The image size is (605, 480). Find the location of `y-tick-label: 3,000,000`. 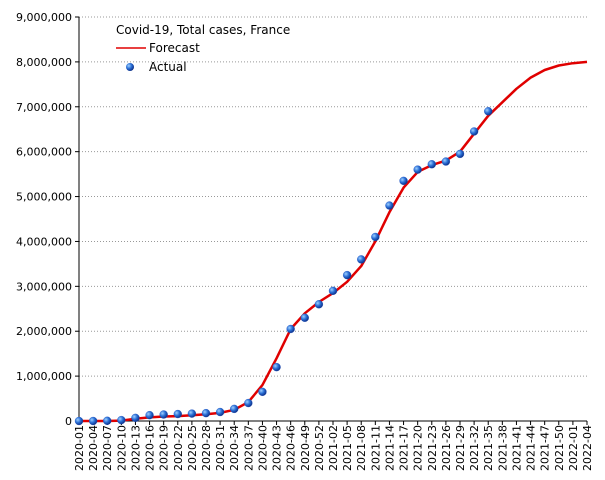

y-tick-label: 3,000,000 is located at coordinates (44, 286).